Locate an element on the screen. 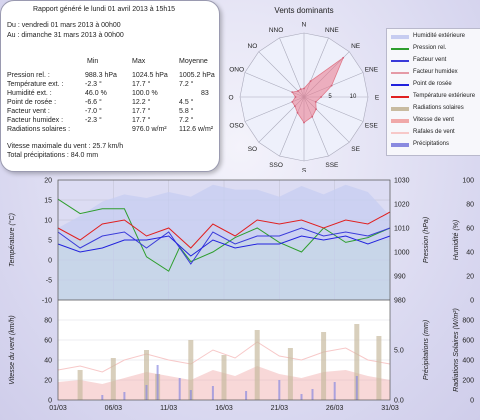 The width and height of the screenshot is (480, 420). temperature-tick: 20 is located at coordinates (48, 181).